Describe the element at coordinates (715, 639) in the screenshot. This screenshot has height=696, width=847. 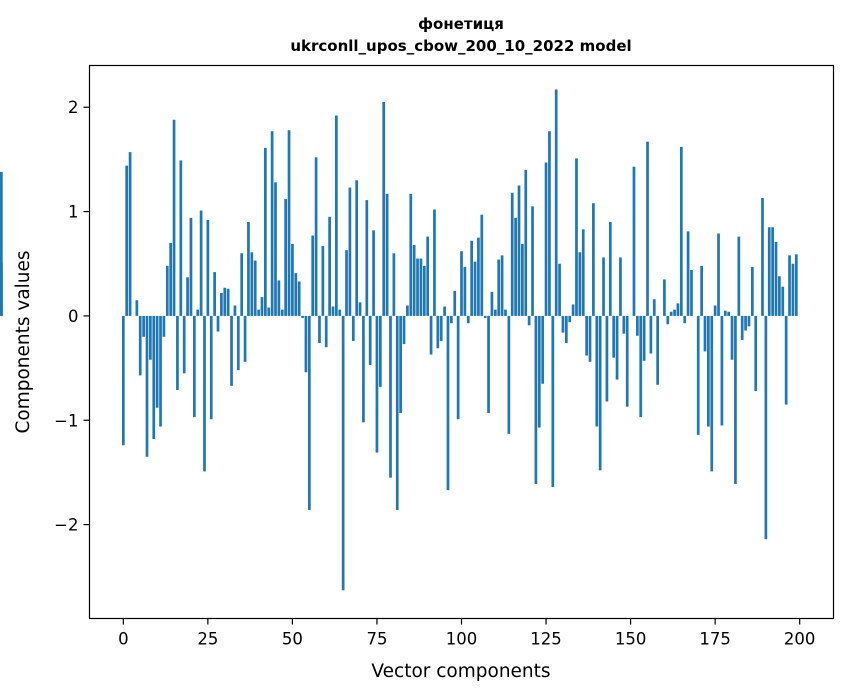
I see `x-tick-label: 175` at that location.